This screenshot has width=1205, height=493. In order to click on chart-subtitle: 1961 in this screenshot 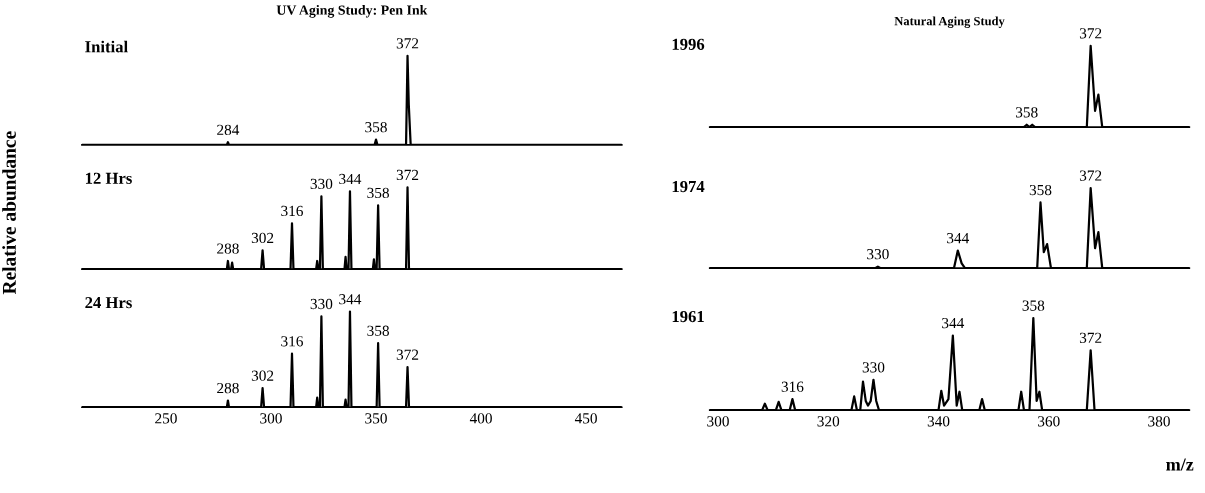, I will do `click(688, 316)`.